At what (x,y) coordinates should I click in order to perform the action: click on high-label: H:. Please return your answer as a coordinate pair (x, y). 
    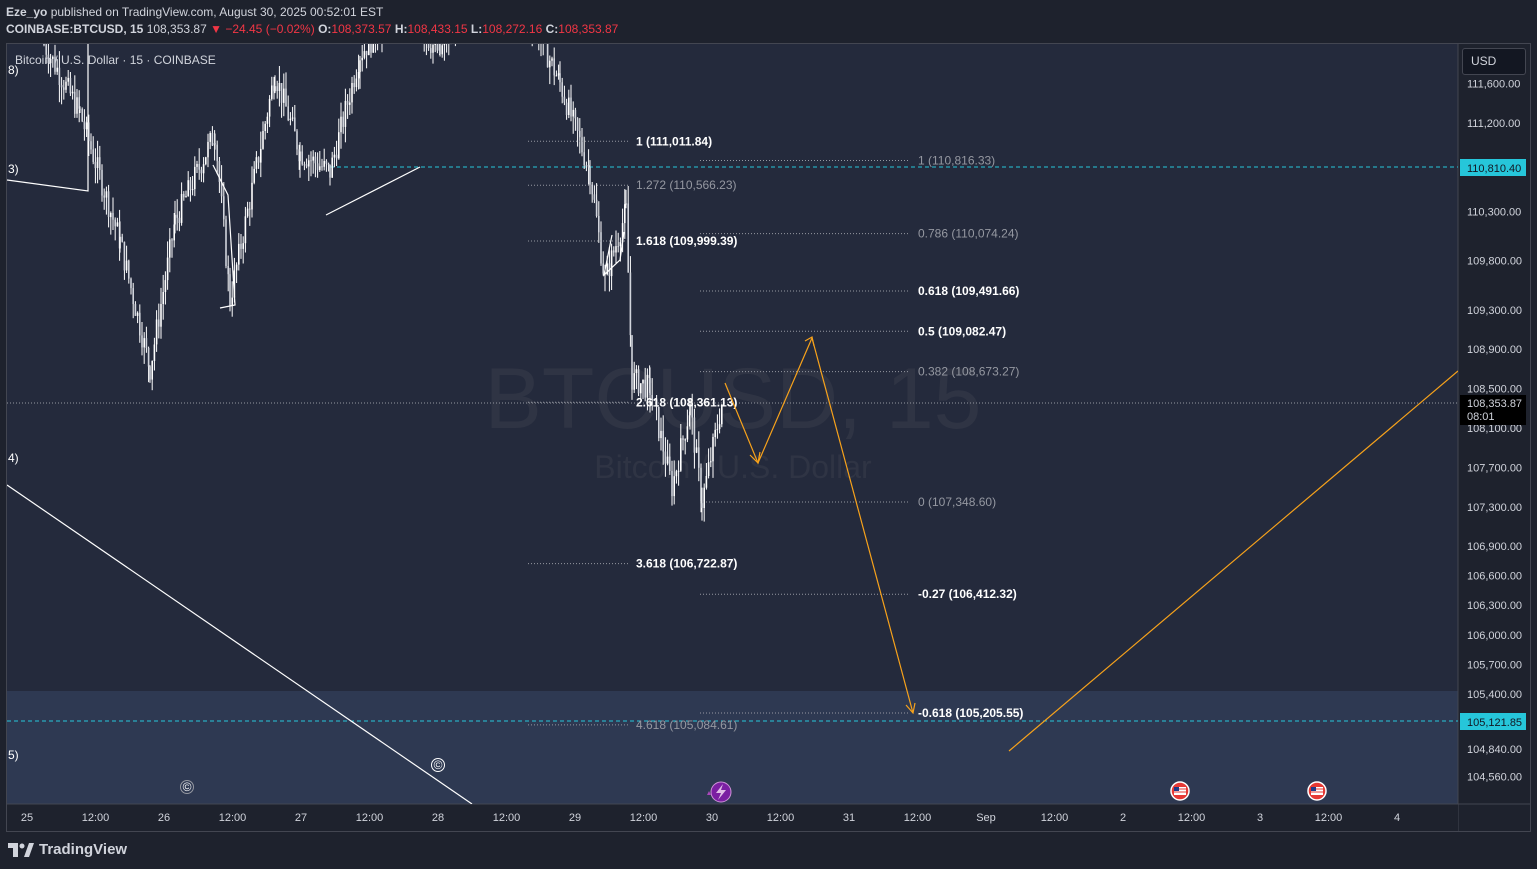
    Looking at the image, I should click on (401, 29).